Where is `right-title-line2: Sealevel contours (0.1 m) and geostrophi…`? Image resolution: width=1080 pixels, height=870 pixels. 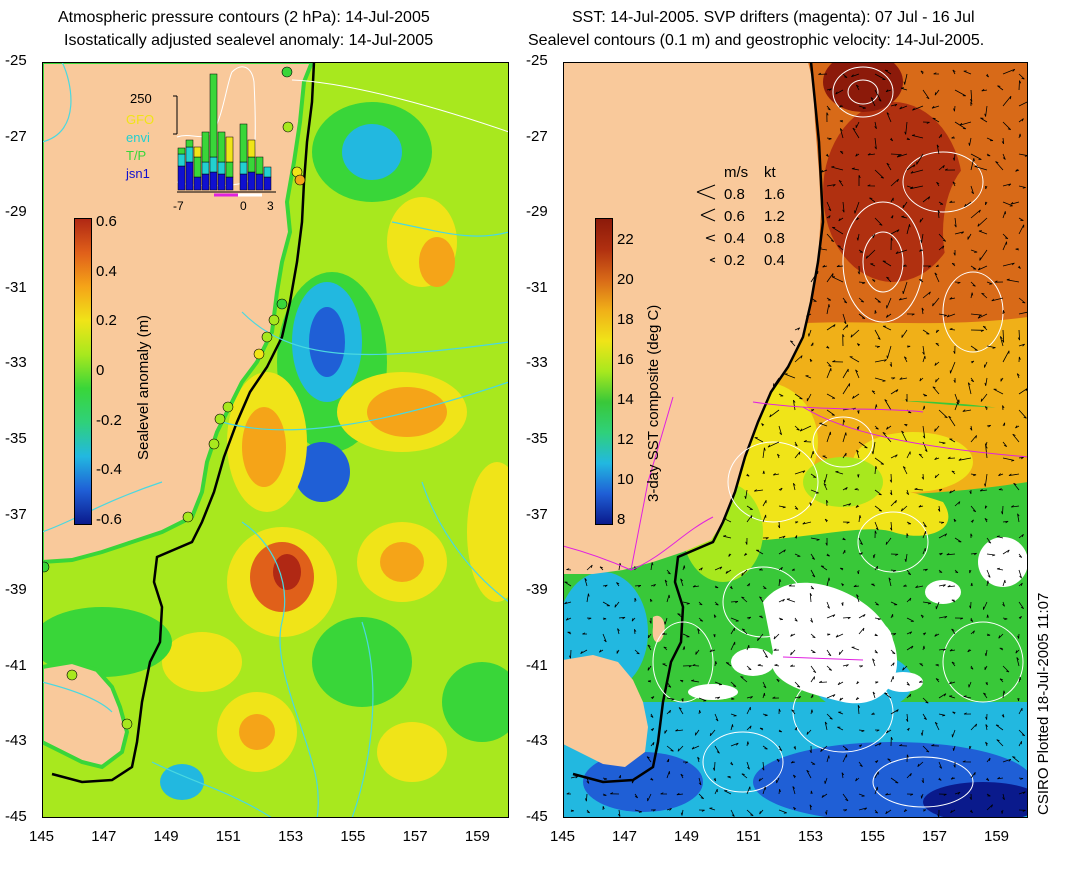 right-title-line2: Sealevel contours (0.1 m) and geostrophi… is located at coordinates (756, 40).